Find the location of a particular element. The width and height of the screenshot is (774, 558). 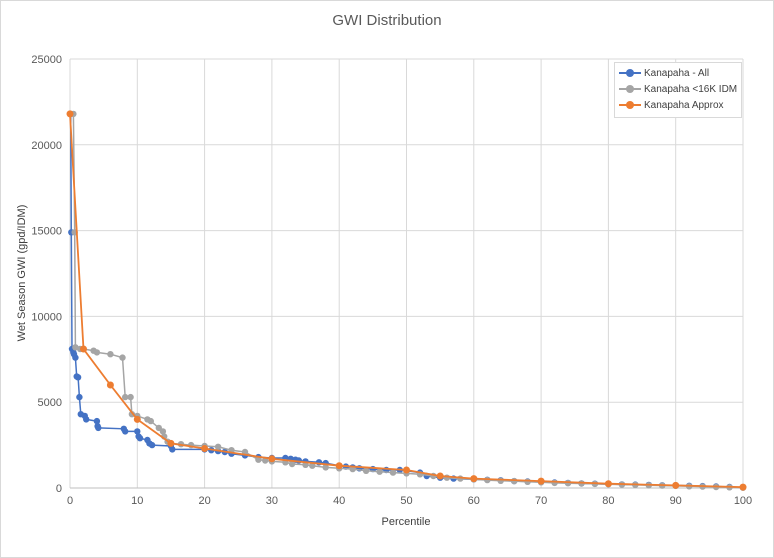

legend-dot-16k is located at coordinates (630, 89).